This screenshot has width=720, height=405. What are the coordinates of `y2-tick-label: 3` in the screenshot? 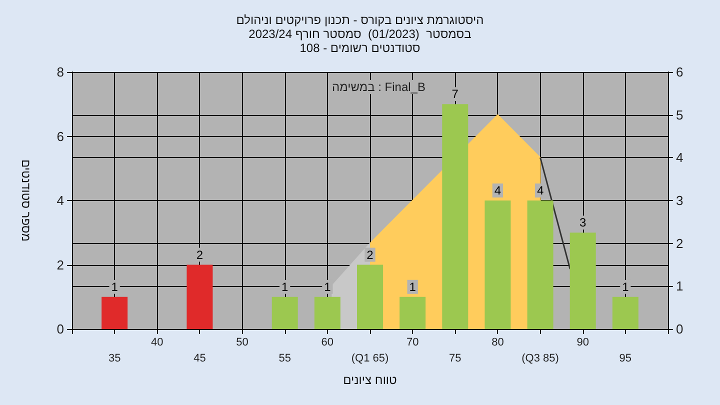 It's located at (680, 200).